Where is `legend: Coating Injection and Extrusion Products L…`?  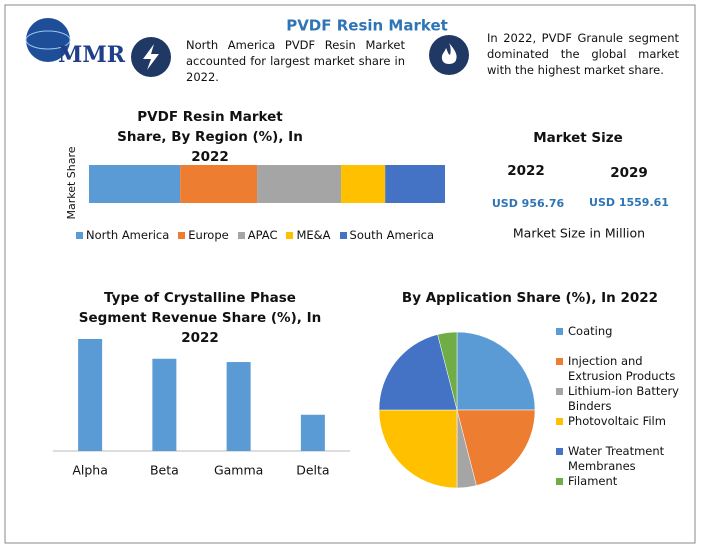 legend: Coating Injection and Extrusion Products L… is located at coordinates (623, 414).